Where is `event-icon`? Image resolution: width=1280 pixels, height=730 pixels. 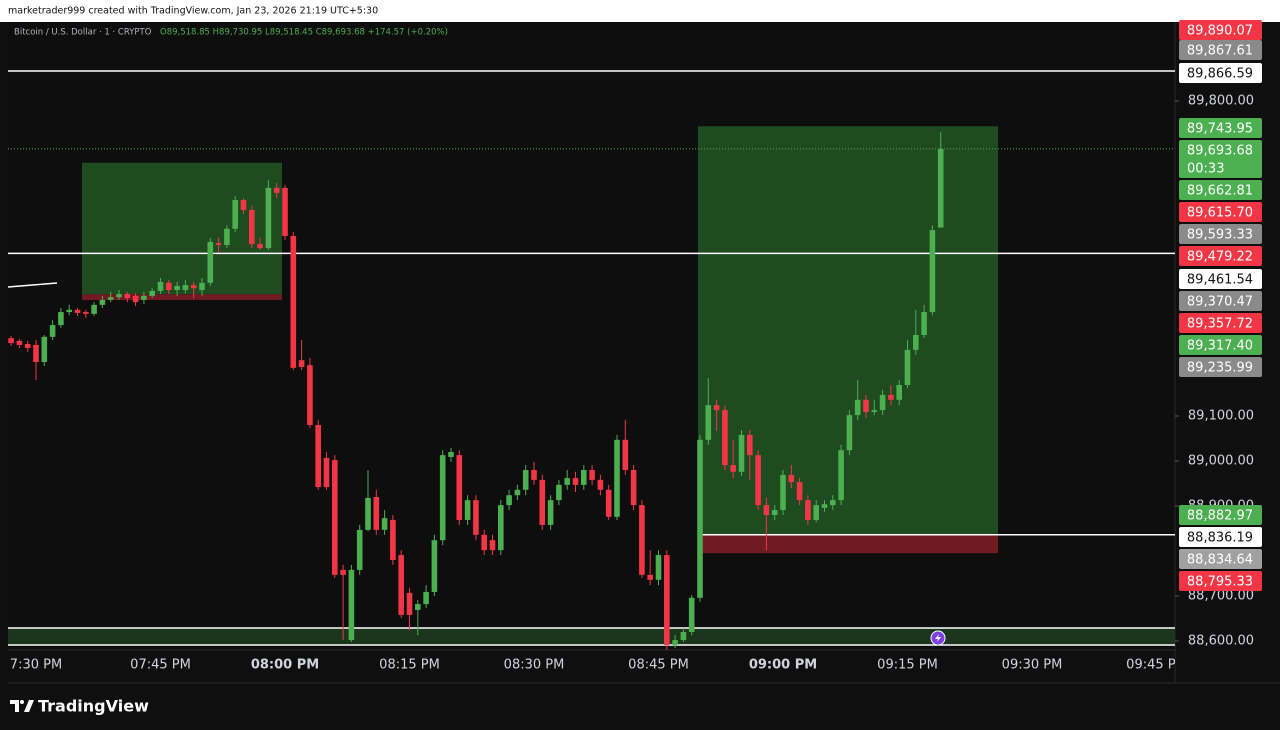
event-icon is located at coordinates (938, 638).